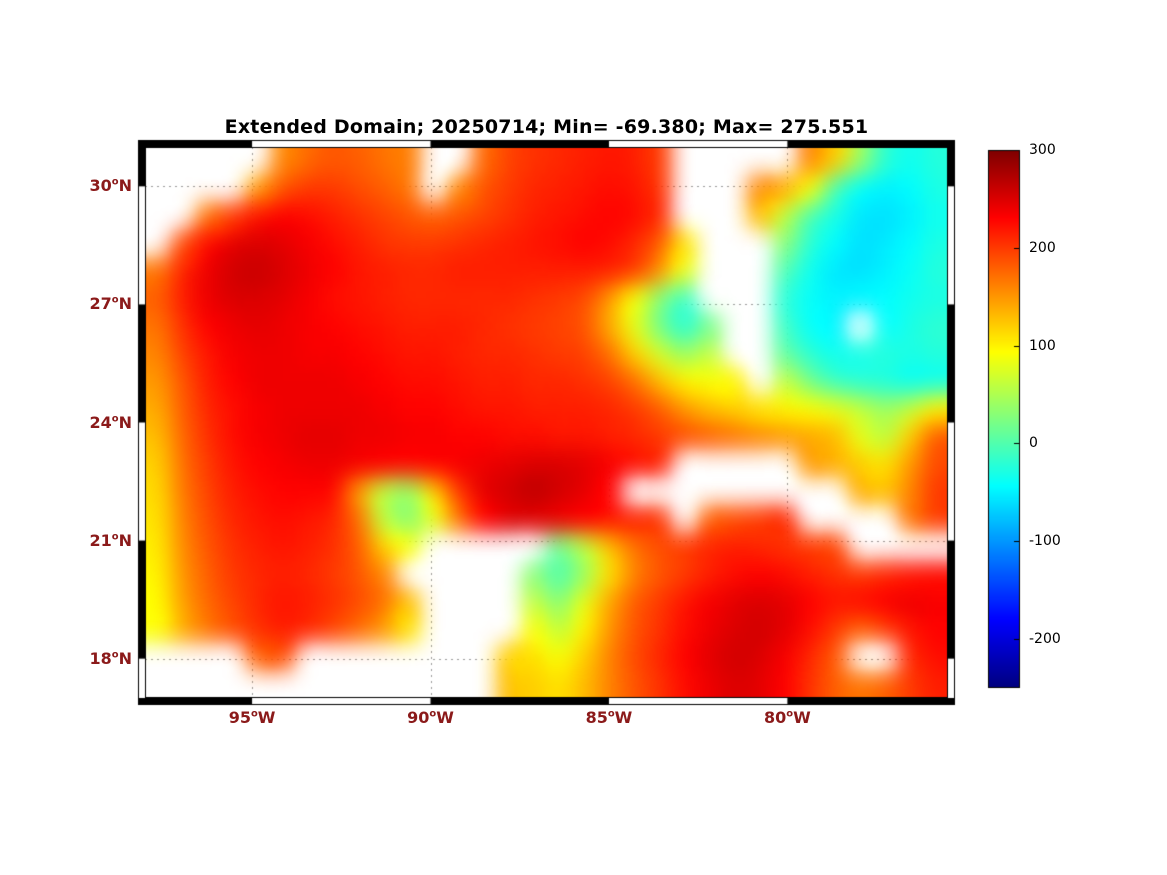  Describe the element at coordinates (1045, 541) in the screenshot. I see `colorbar-tick-label--100: -100` at that location.